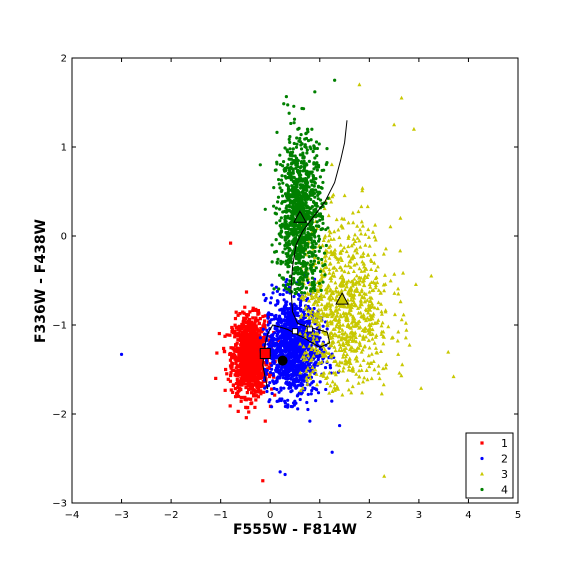  I want to click on y-tick-label: −3, so click(59, 504).